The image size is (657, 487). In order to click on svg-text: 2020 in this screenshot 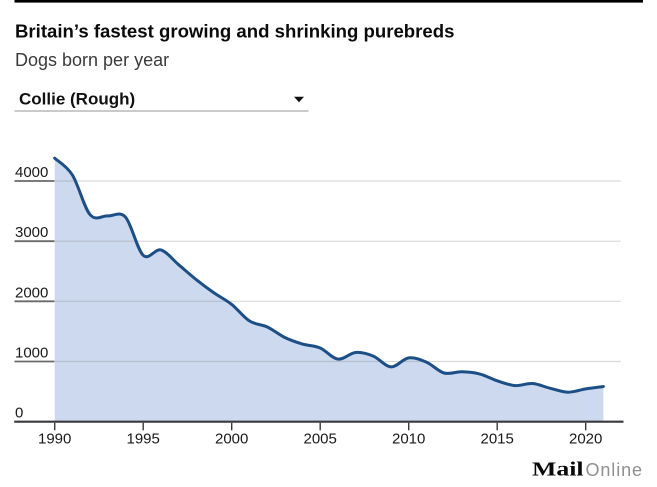, I will do `click(585, 439)`.